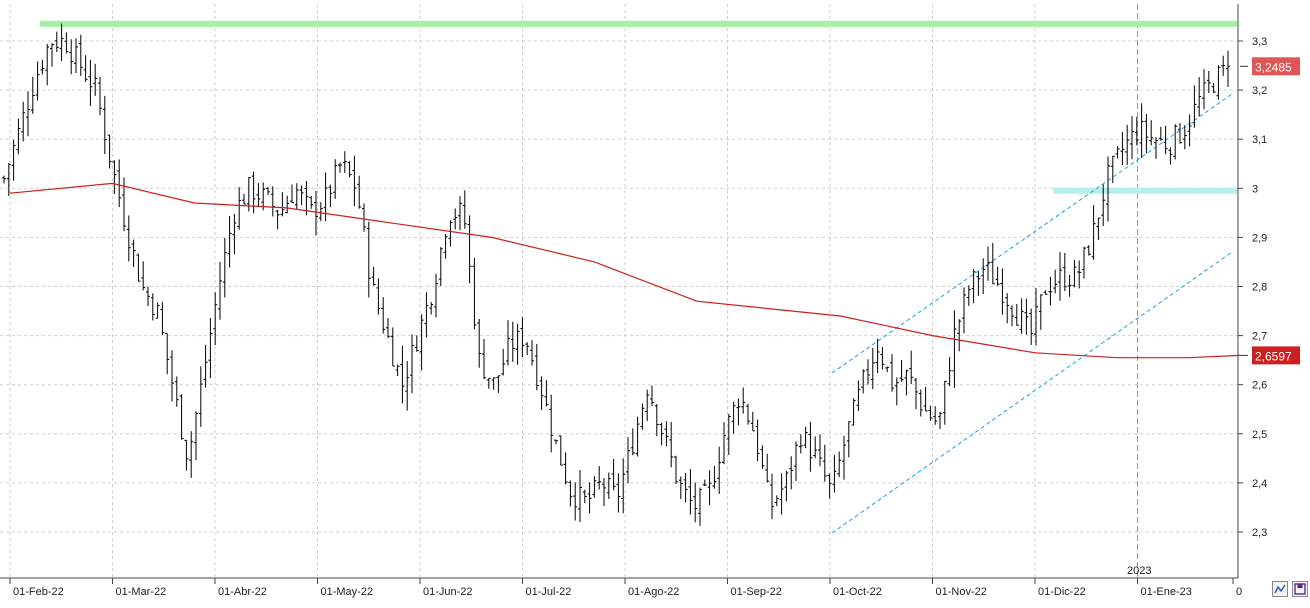  Describe the element at coordinates (1145, 190) in the screenshot. I see `support-band` at that location.